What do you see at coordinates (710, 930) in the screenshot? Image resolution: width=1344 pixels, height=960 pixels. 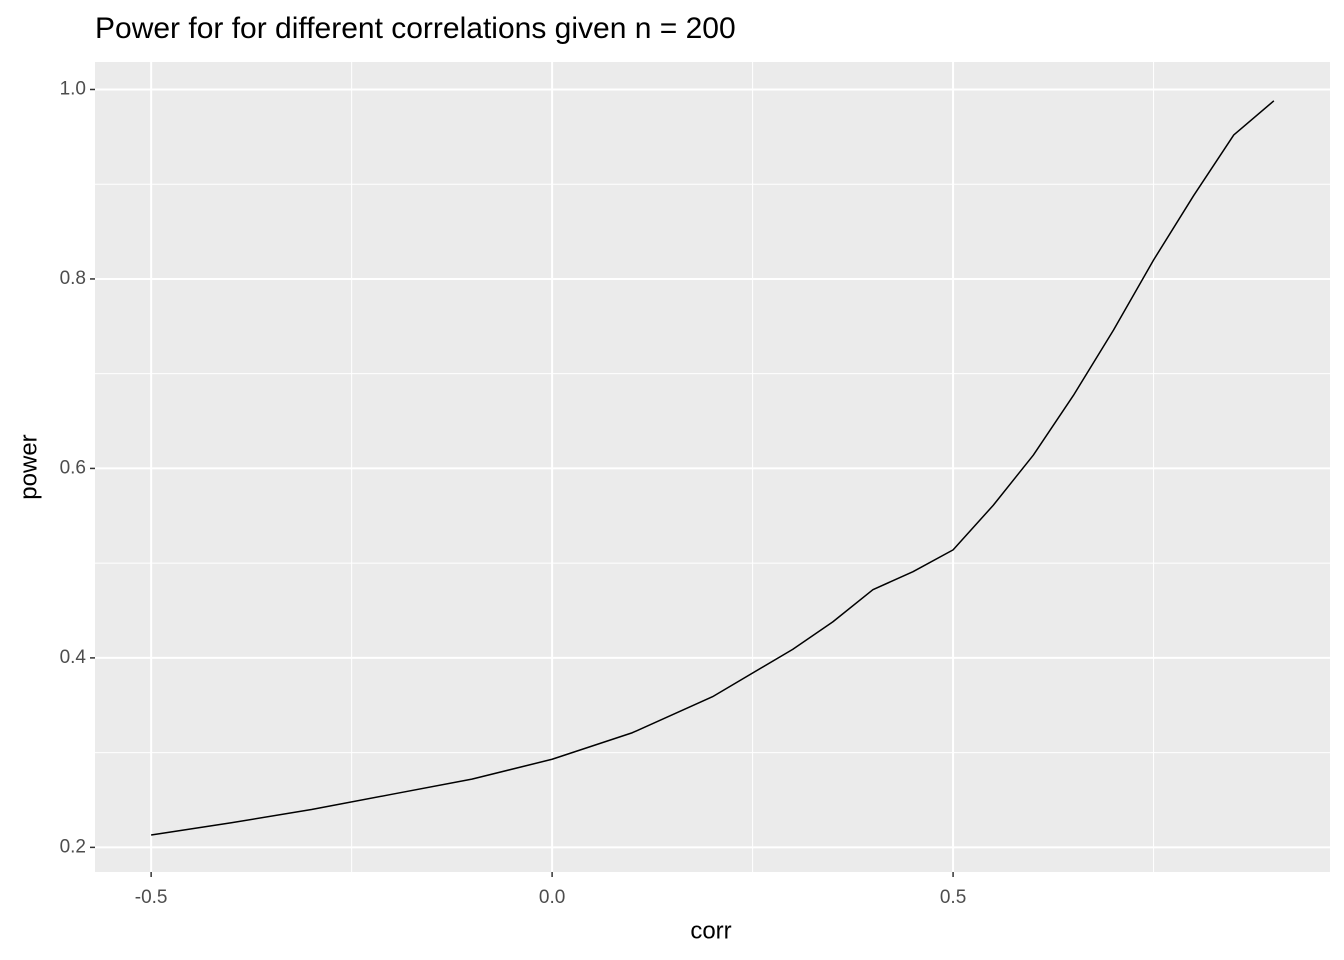 I see `x-axis-title: corr` at bounding box center [710, 930].